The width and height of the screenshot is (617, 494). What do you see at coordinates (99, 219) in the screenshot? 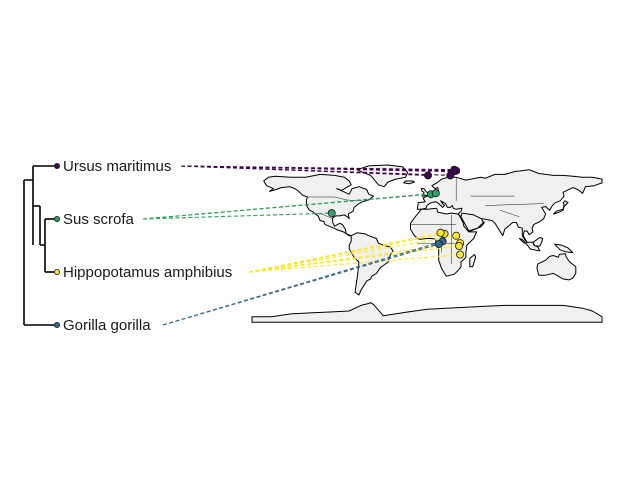
I see `tip-label-sus: Sus scrofa` at bounding box center [99, 219].